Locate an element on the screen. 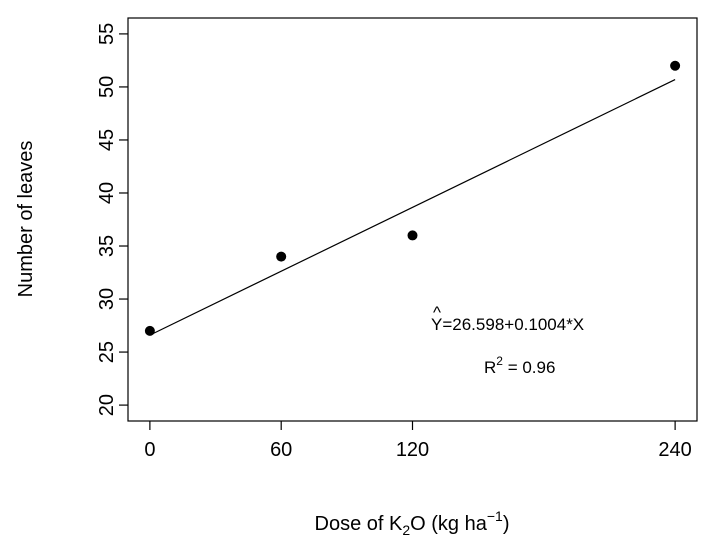 The image size is (703, 535). x-axis-title-suffix: ) is located at coordinates (506, 524).